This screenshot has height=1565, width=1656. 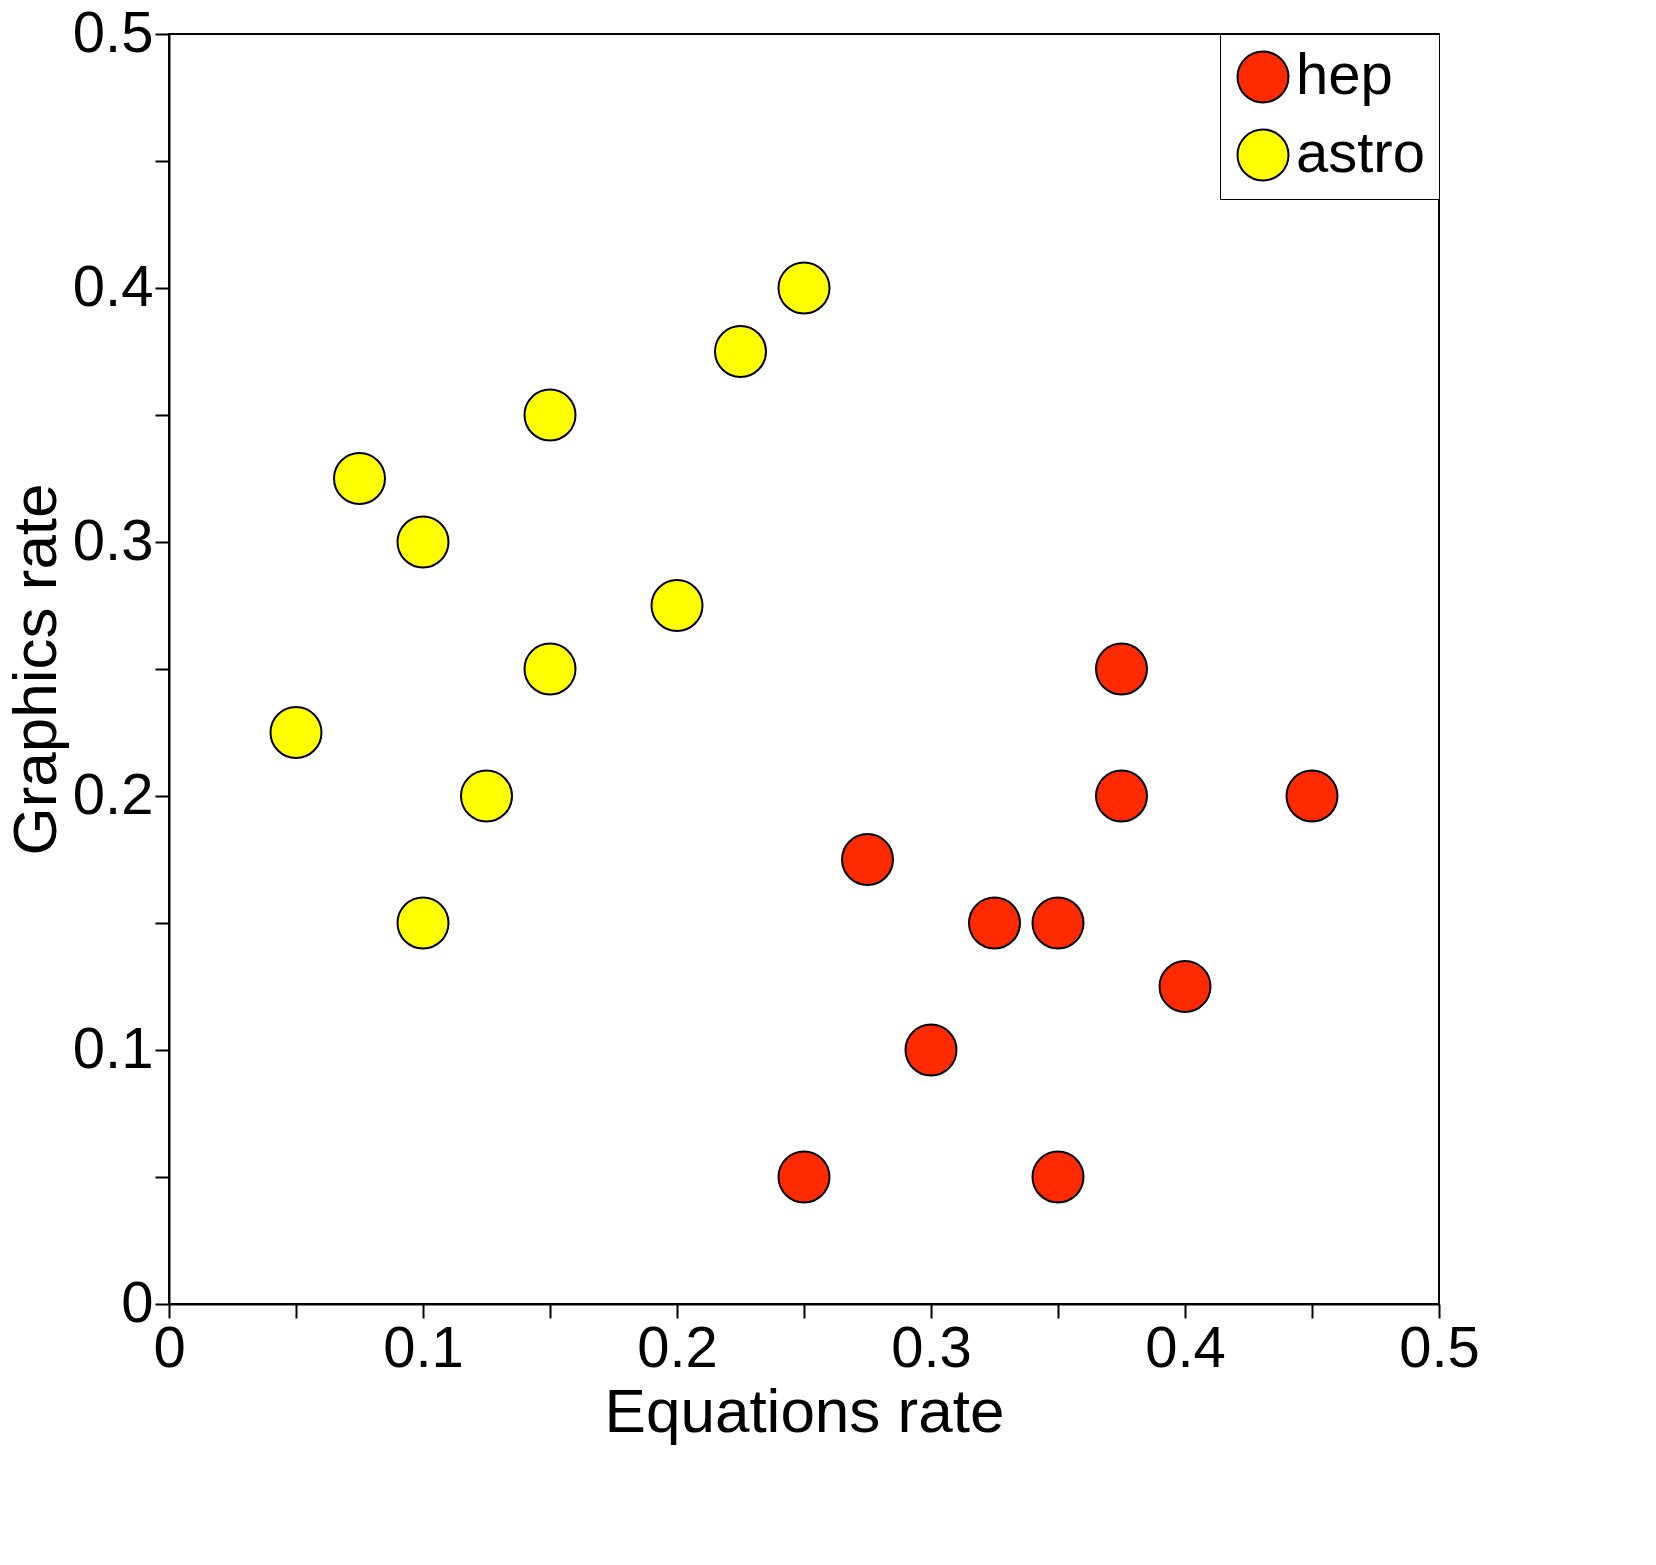 I want to click on y-tick-label: 0.3, so click(x=113, y=539).